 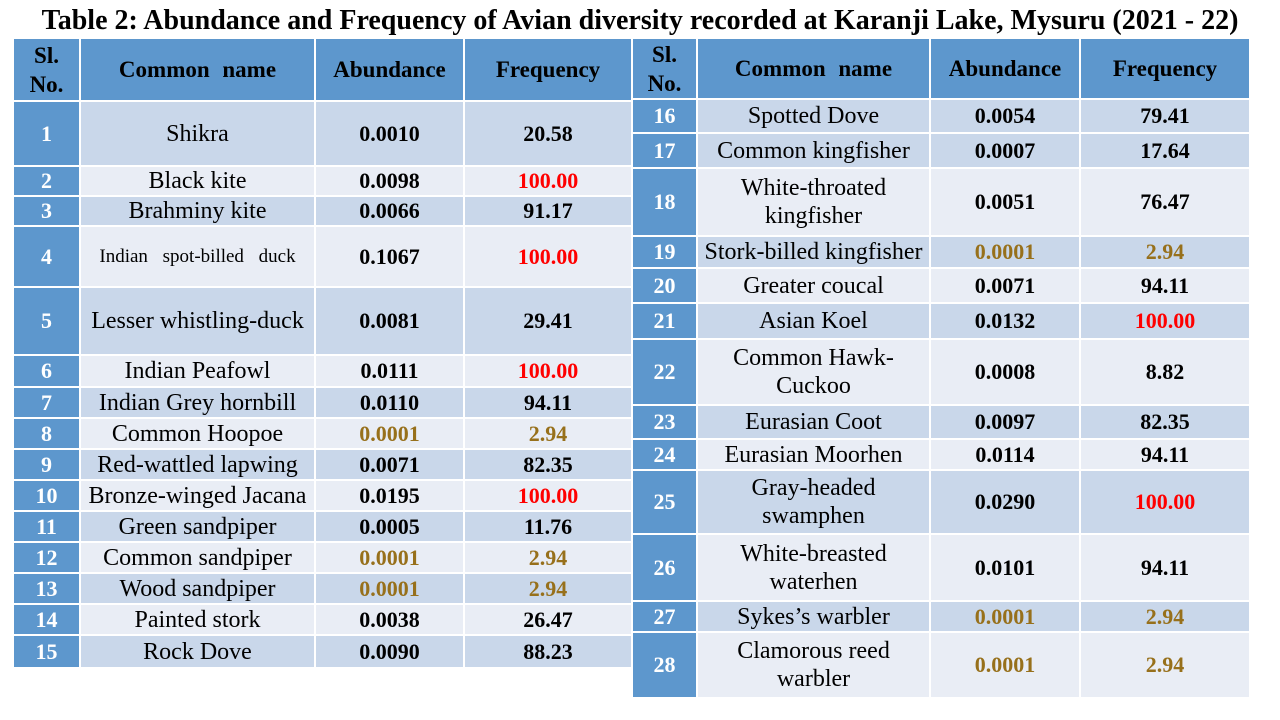 I want to click on cell-abundance: 0.0101, so click(x=1005, y=567).